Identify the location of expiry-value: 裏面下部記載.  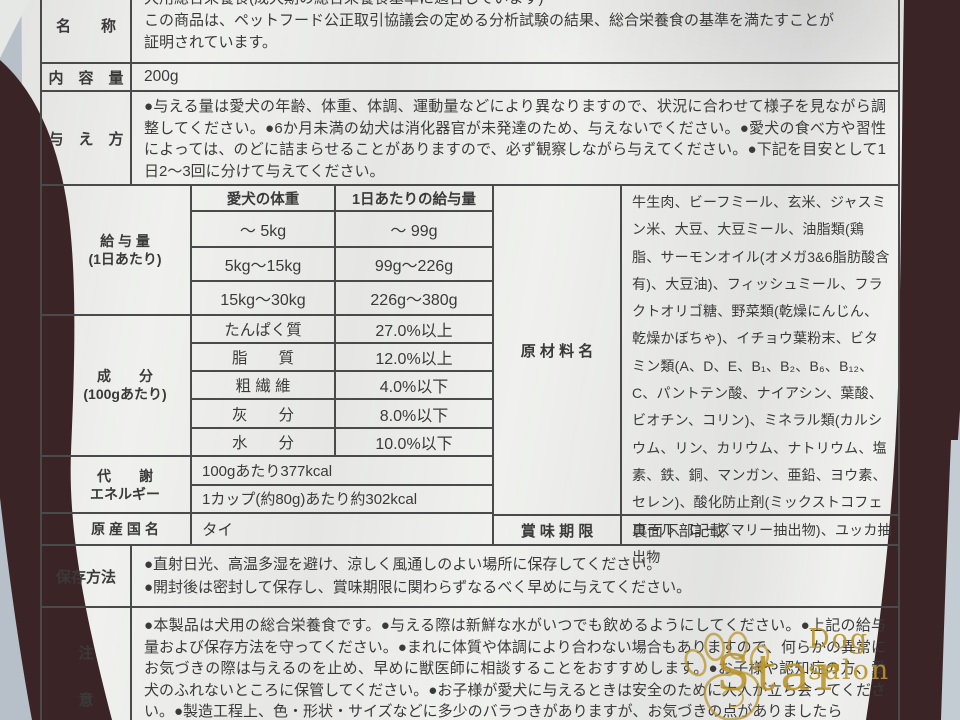
(679, 531).